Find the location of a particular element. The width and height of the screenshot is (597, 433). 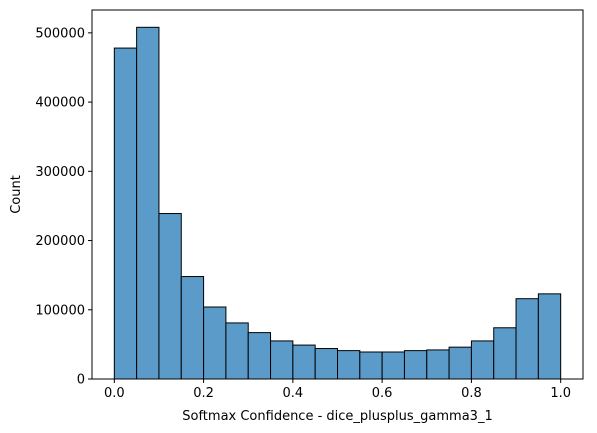

x-tick-label: 0.8 is located at coordinates (471, 393).